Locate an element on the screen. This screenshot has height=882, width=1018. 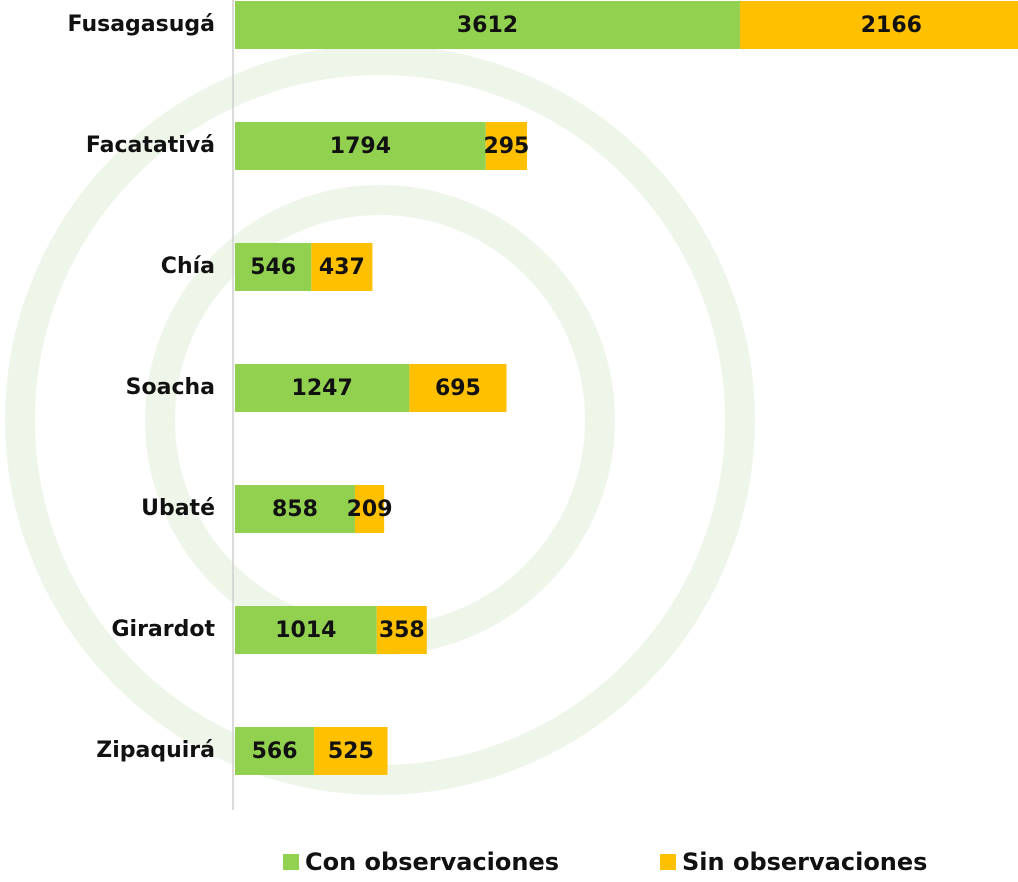
value-label: 1794 is located at coordinates (360, 146).